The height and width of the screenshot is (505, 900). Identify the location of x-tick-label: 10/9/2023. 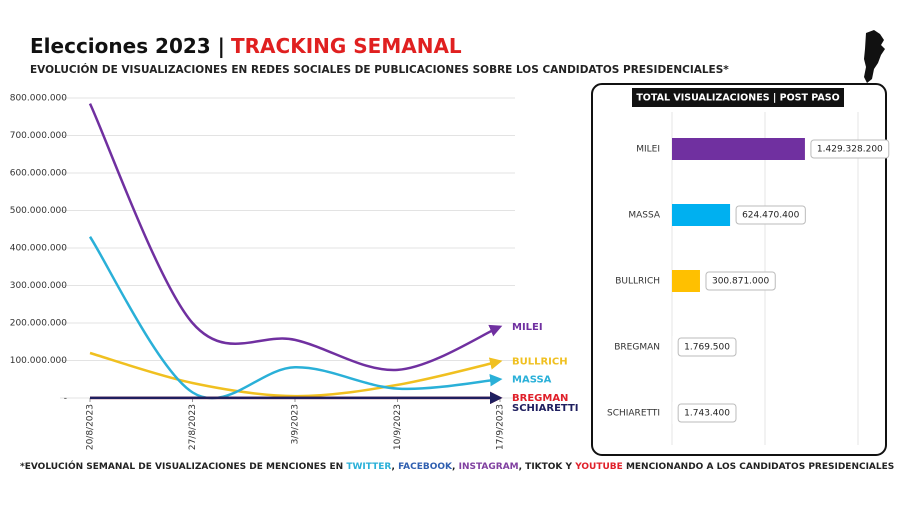
(398, 427).